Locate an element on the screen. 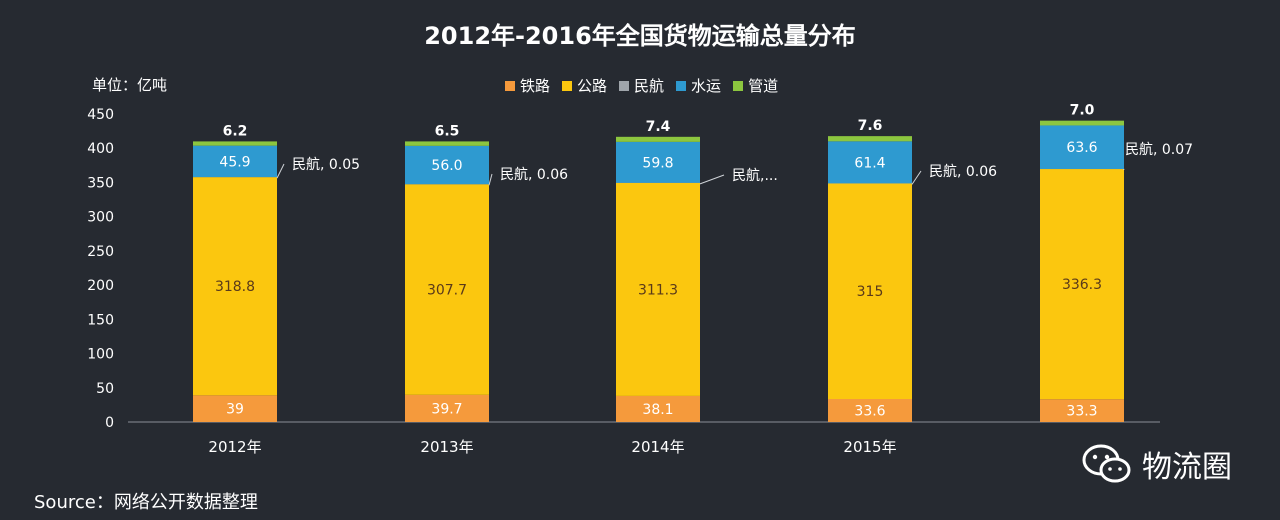 The width and height of the screenshot is (1280, 520). data-label: 33.3 is located at coordinates (1081, 412).